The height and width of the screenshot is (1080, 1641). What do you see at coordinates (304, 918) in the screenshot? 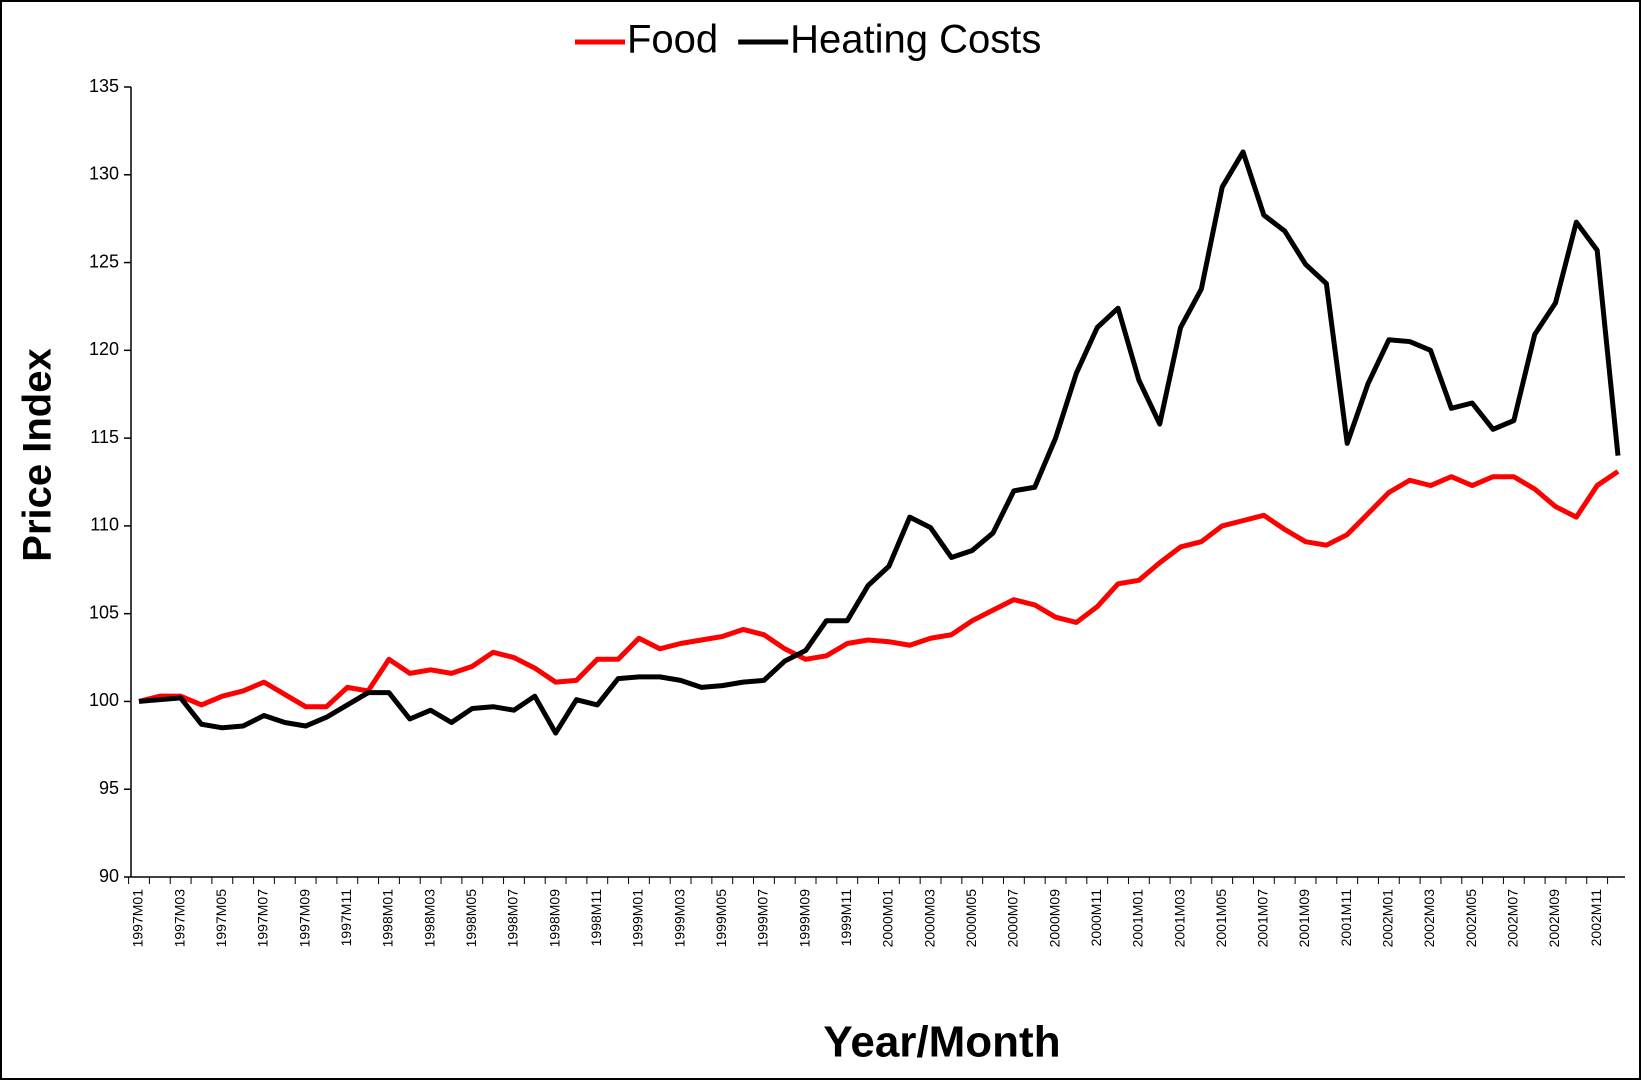
I see `x-tick-label: 1997M09` at bounding box center [304, 918].